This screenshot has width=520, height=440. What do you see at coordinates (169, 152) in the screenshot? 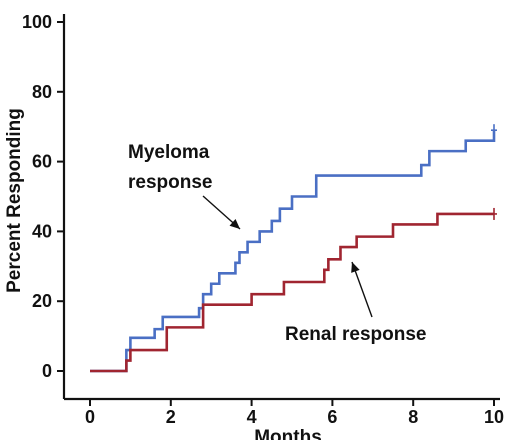
I see `annotation-myeloma-line1: Myeloma` at bounding box center [169, 152].